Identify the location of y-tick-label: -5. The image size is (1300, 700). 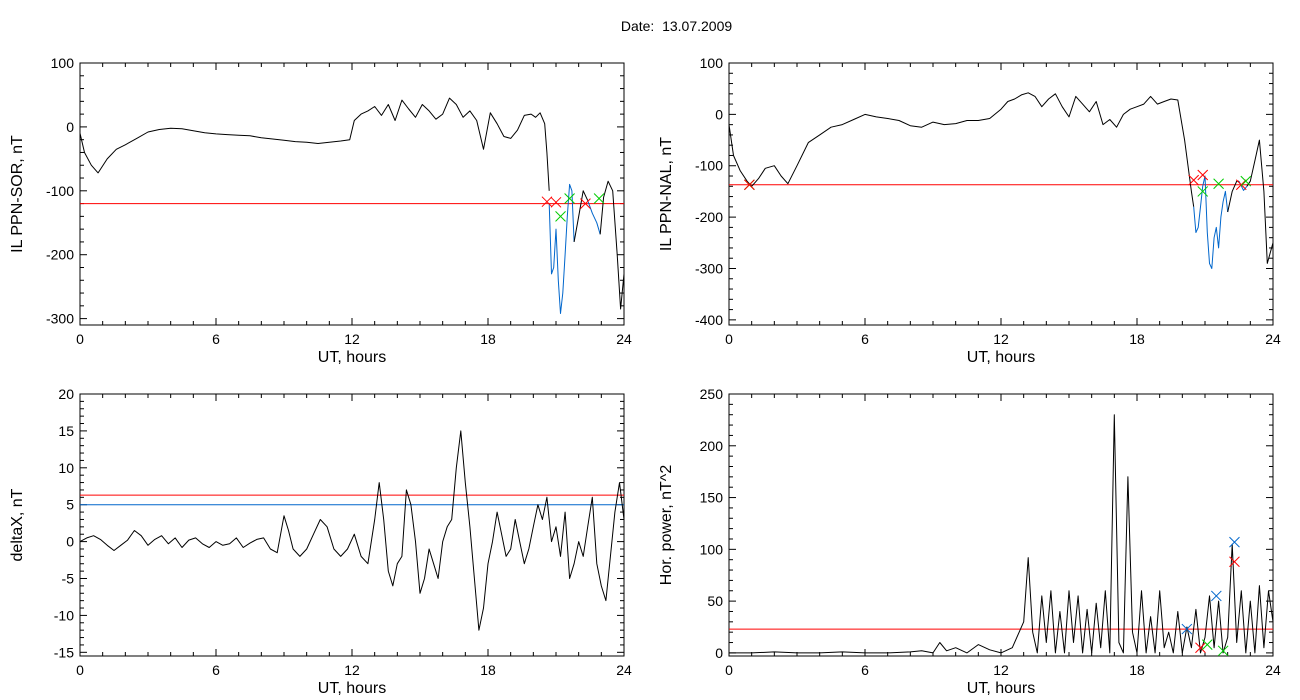
(68, 579).